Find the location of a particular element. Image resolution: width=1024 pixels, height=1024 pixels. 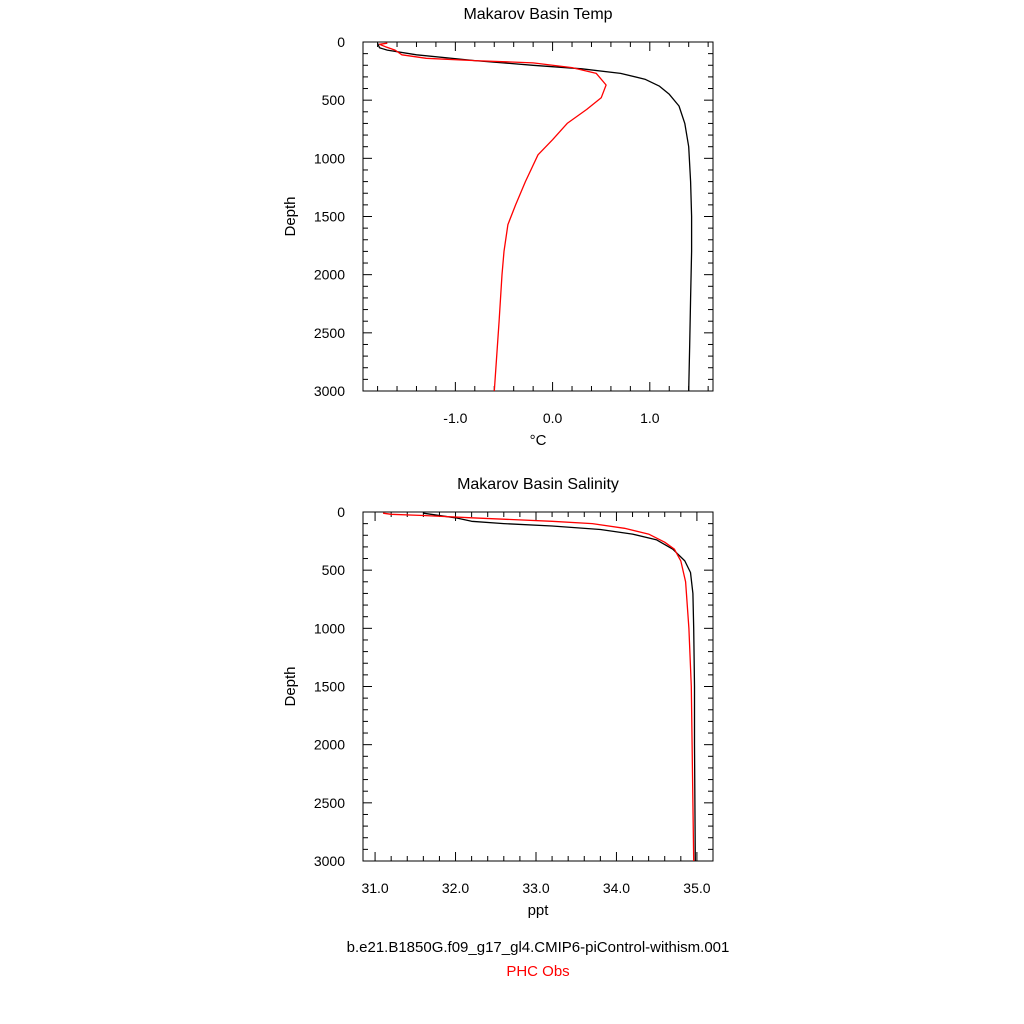

temp-y-tick-label: 3000 is located at coordinates (329, 391).